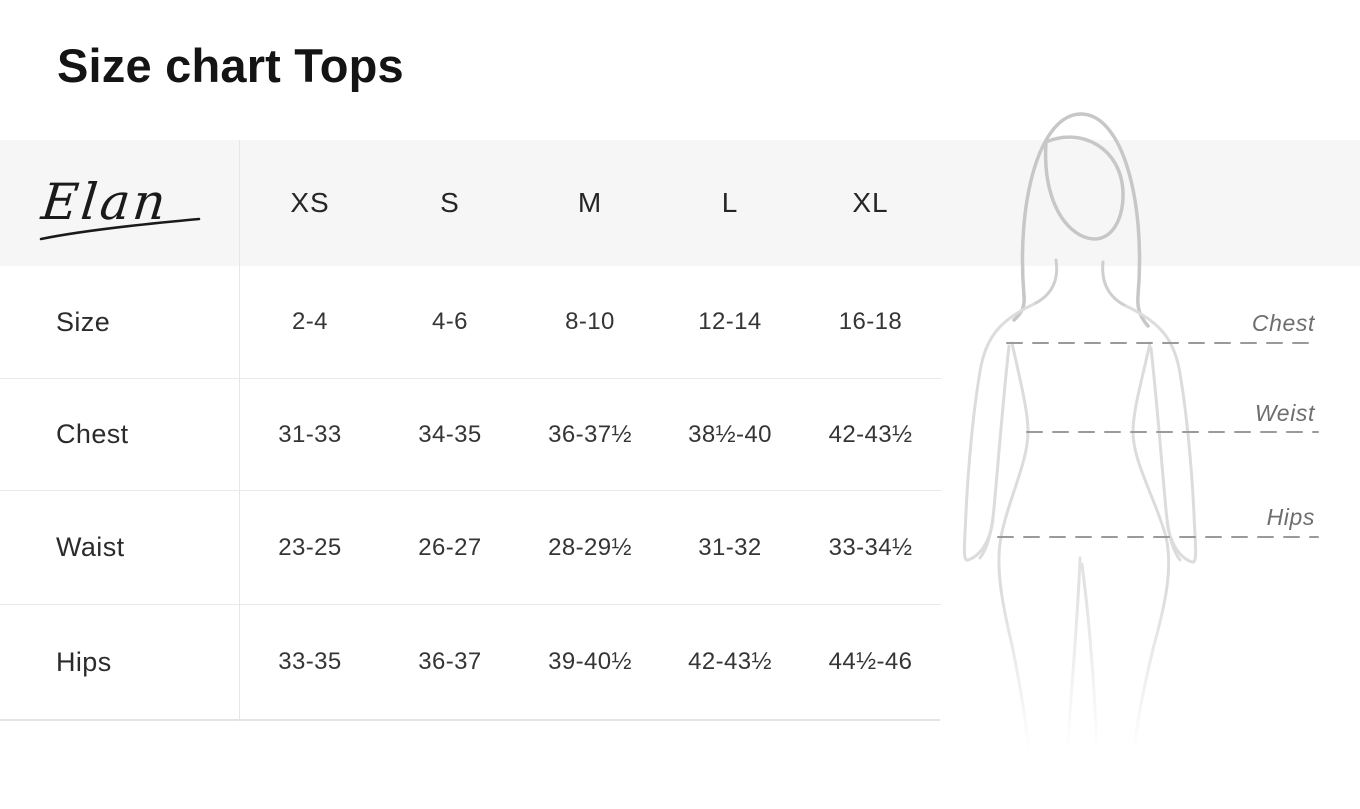  Describe the element at coordinates (230, 65) in the screenshot. I see `page-title: Size chart Tops` at that location.